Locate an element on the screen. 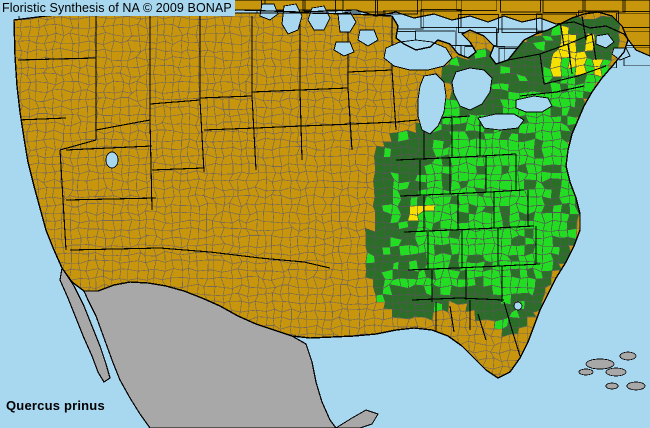 This screenshot has width=650, height=428. species-name-caption: Quercus prinus is located at coordinates (55, 405).